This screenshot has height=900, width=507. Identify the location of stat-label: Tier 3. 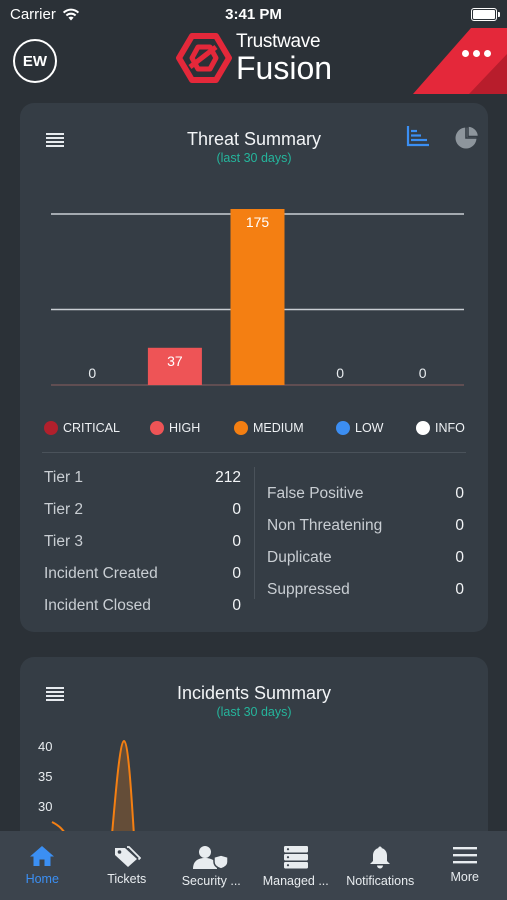
(64, 541).